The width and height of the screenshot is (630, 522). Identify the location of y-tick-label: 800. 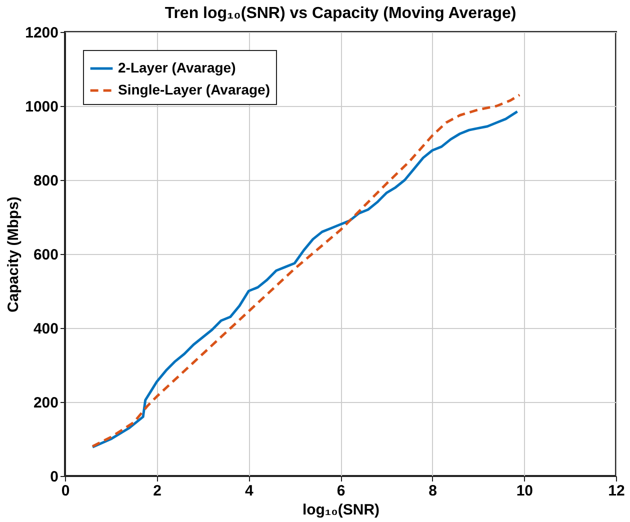
(45, 181).